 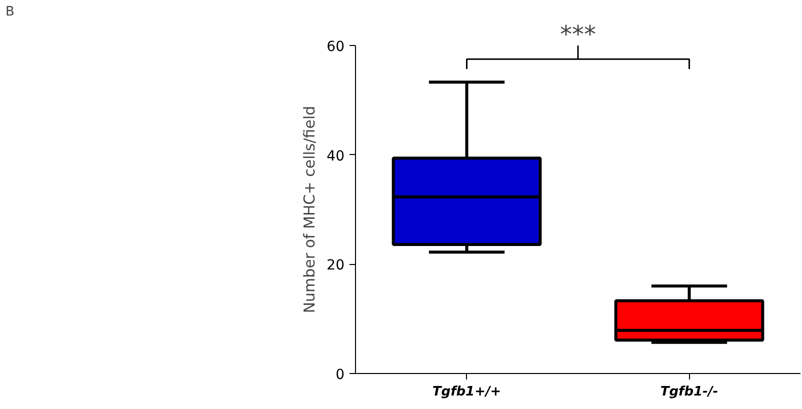 What do you see at coordinates (467, 392) in the screenshot?
I see `x-tick-label: Tgfb1+/+` at bounding box center [467, 392].